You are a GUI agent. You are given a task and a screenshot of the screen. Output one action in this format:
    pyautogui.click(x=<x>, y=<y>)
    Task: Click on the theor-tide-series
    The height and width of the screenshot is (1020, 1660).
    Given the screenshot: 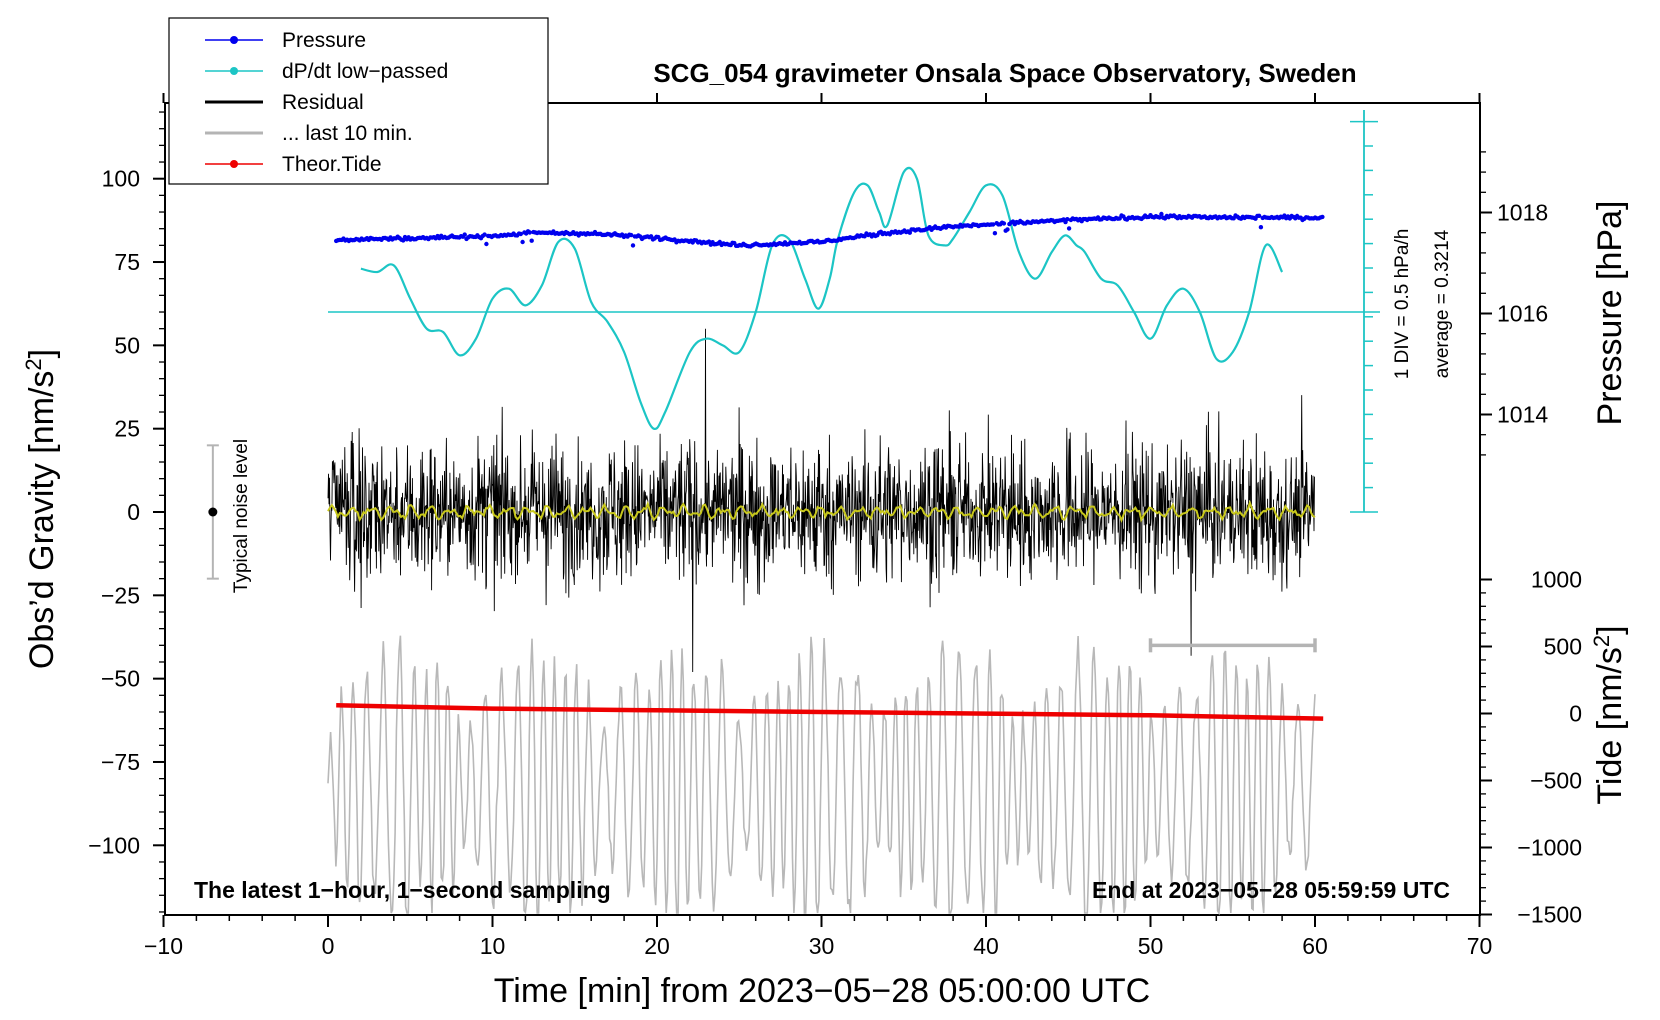 What is the action you would take?
    pyautogui.click(x=830, y=712)
    